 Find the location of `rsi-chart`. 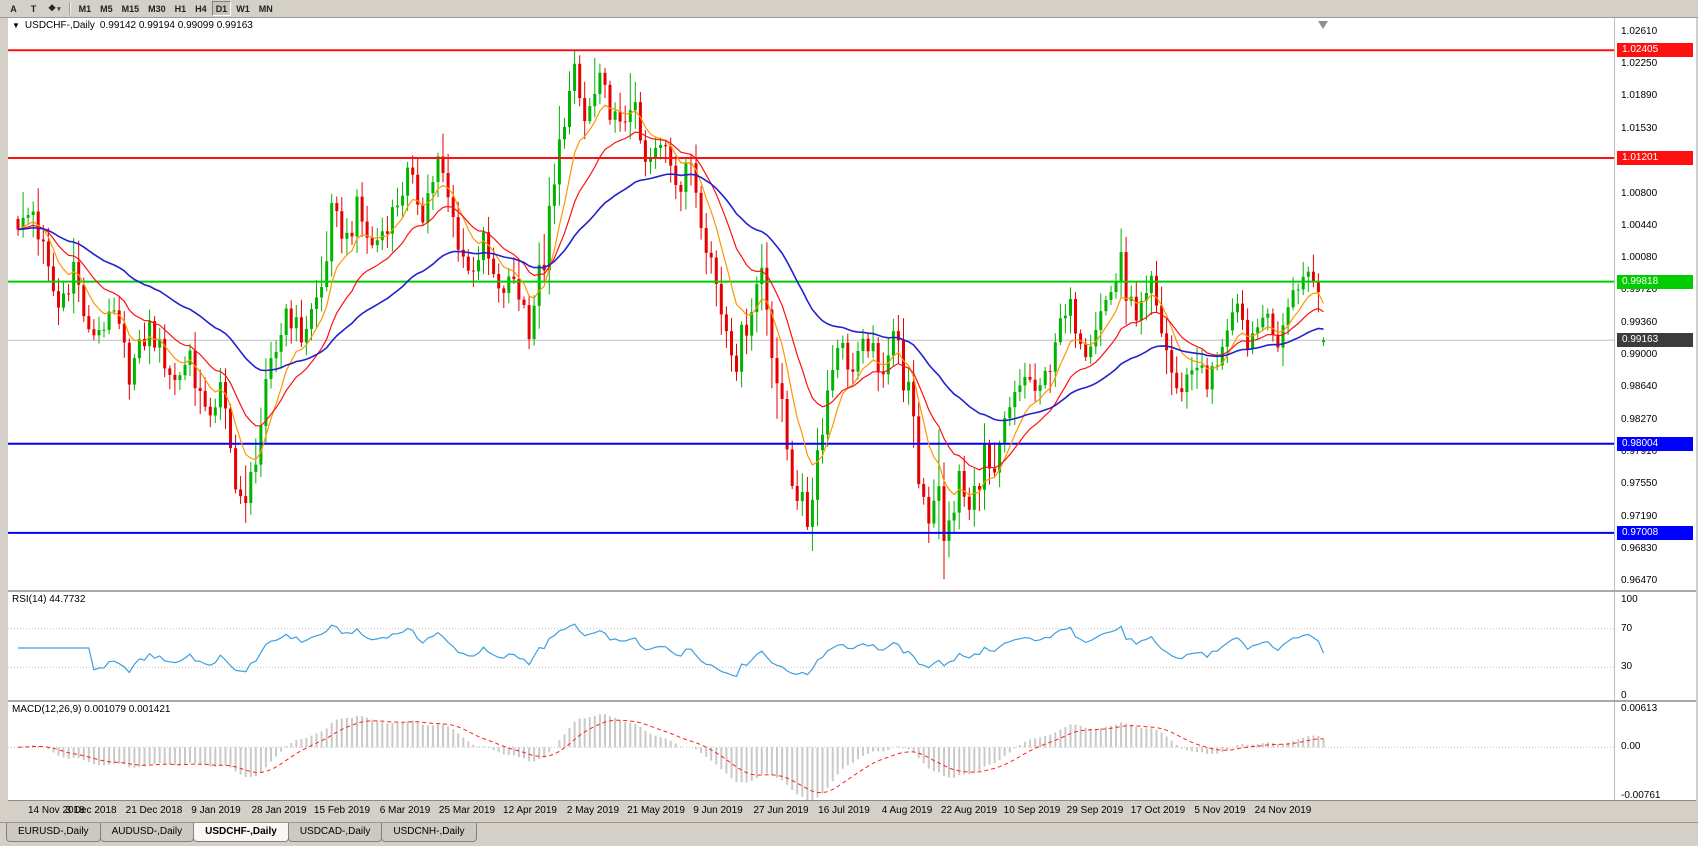

rsi-chart is located at coordinates (811, 646).